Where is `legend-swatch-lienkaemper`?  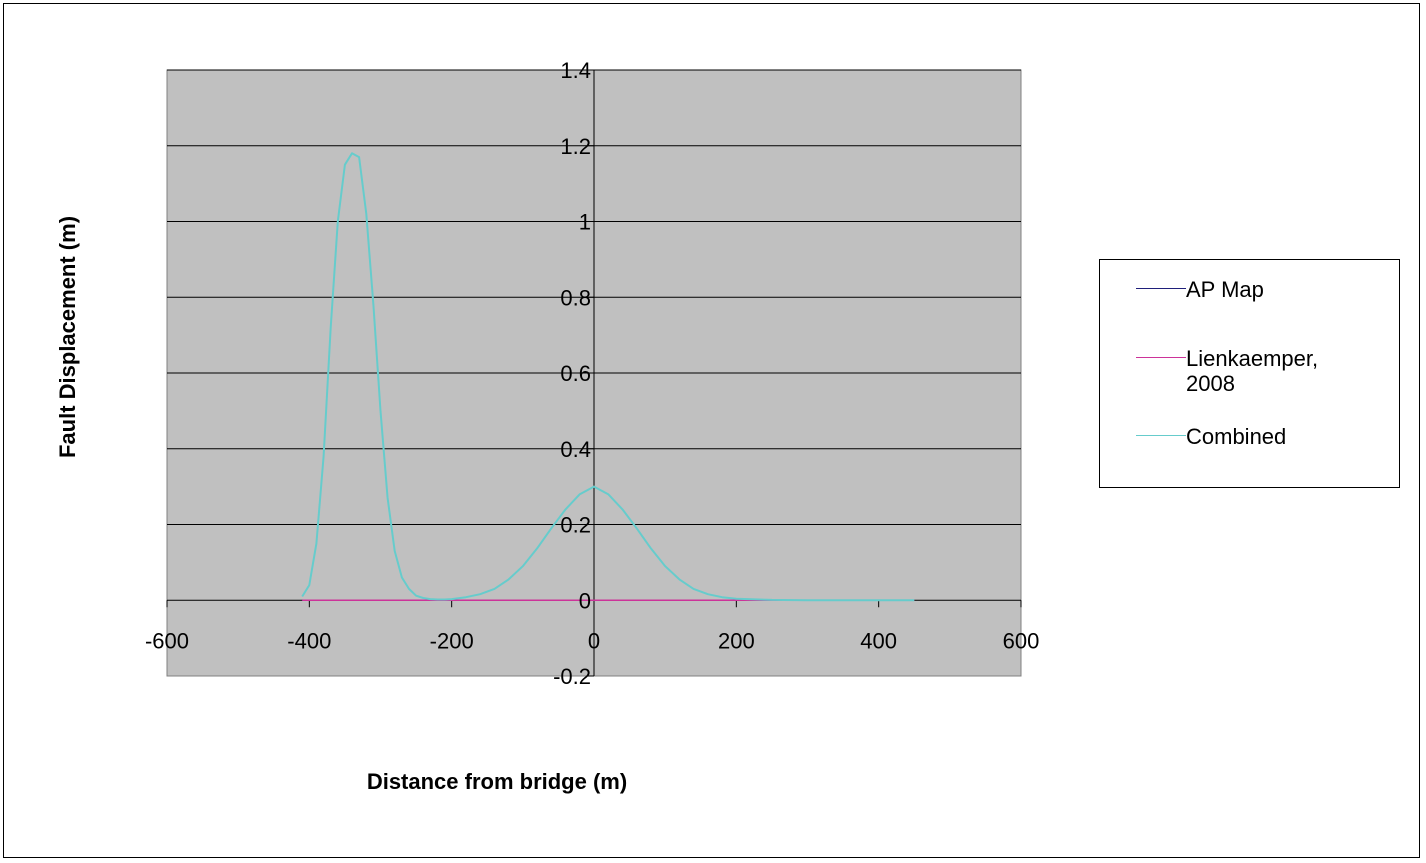 legend-swatch-lienkaemper is located at coordinates (1161, 357).